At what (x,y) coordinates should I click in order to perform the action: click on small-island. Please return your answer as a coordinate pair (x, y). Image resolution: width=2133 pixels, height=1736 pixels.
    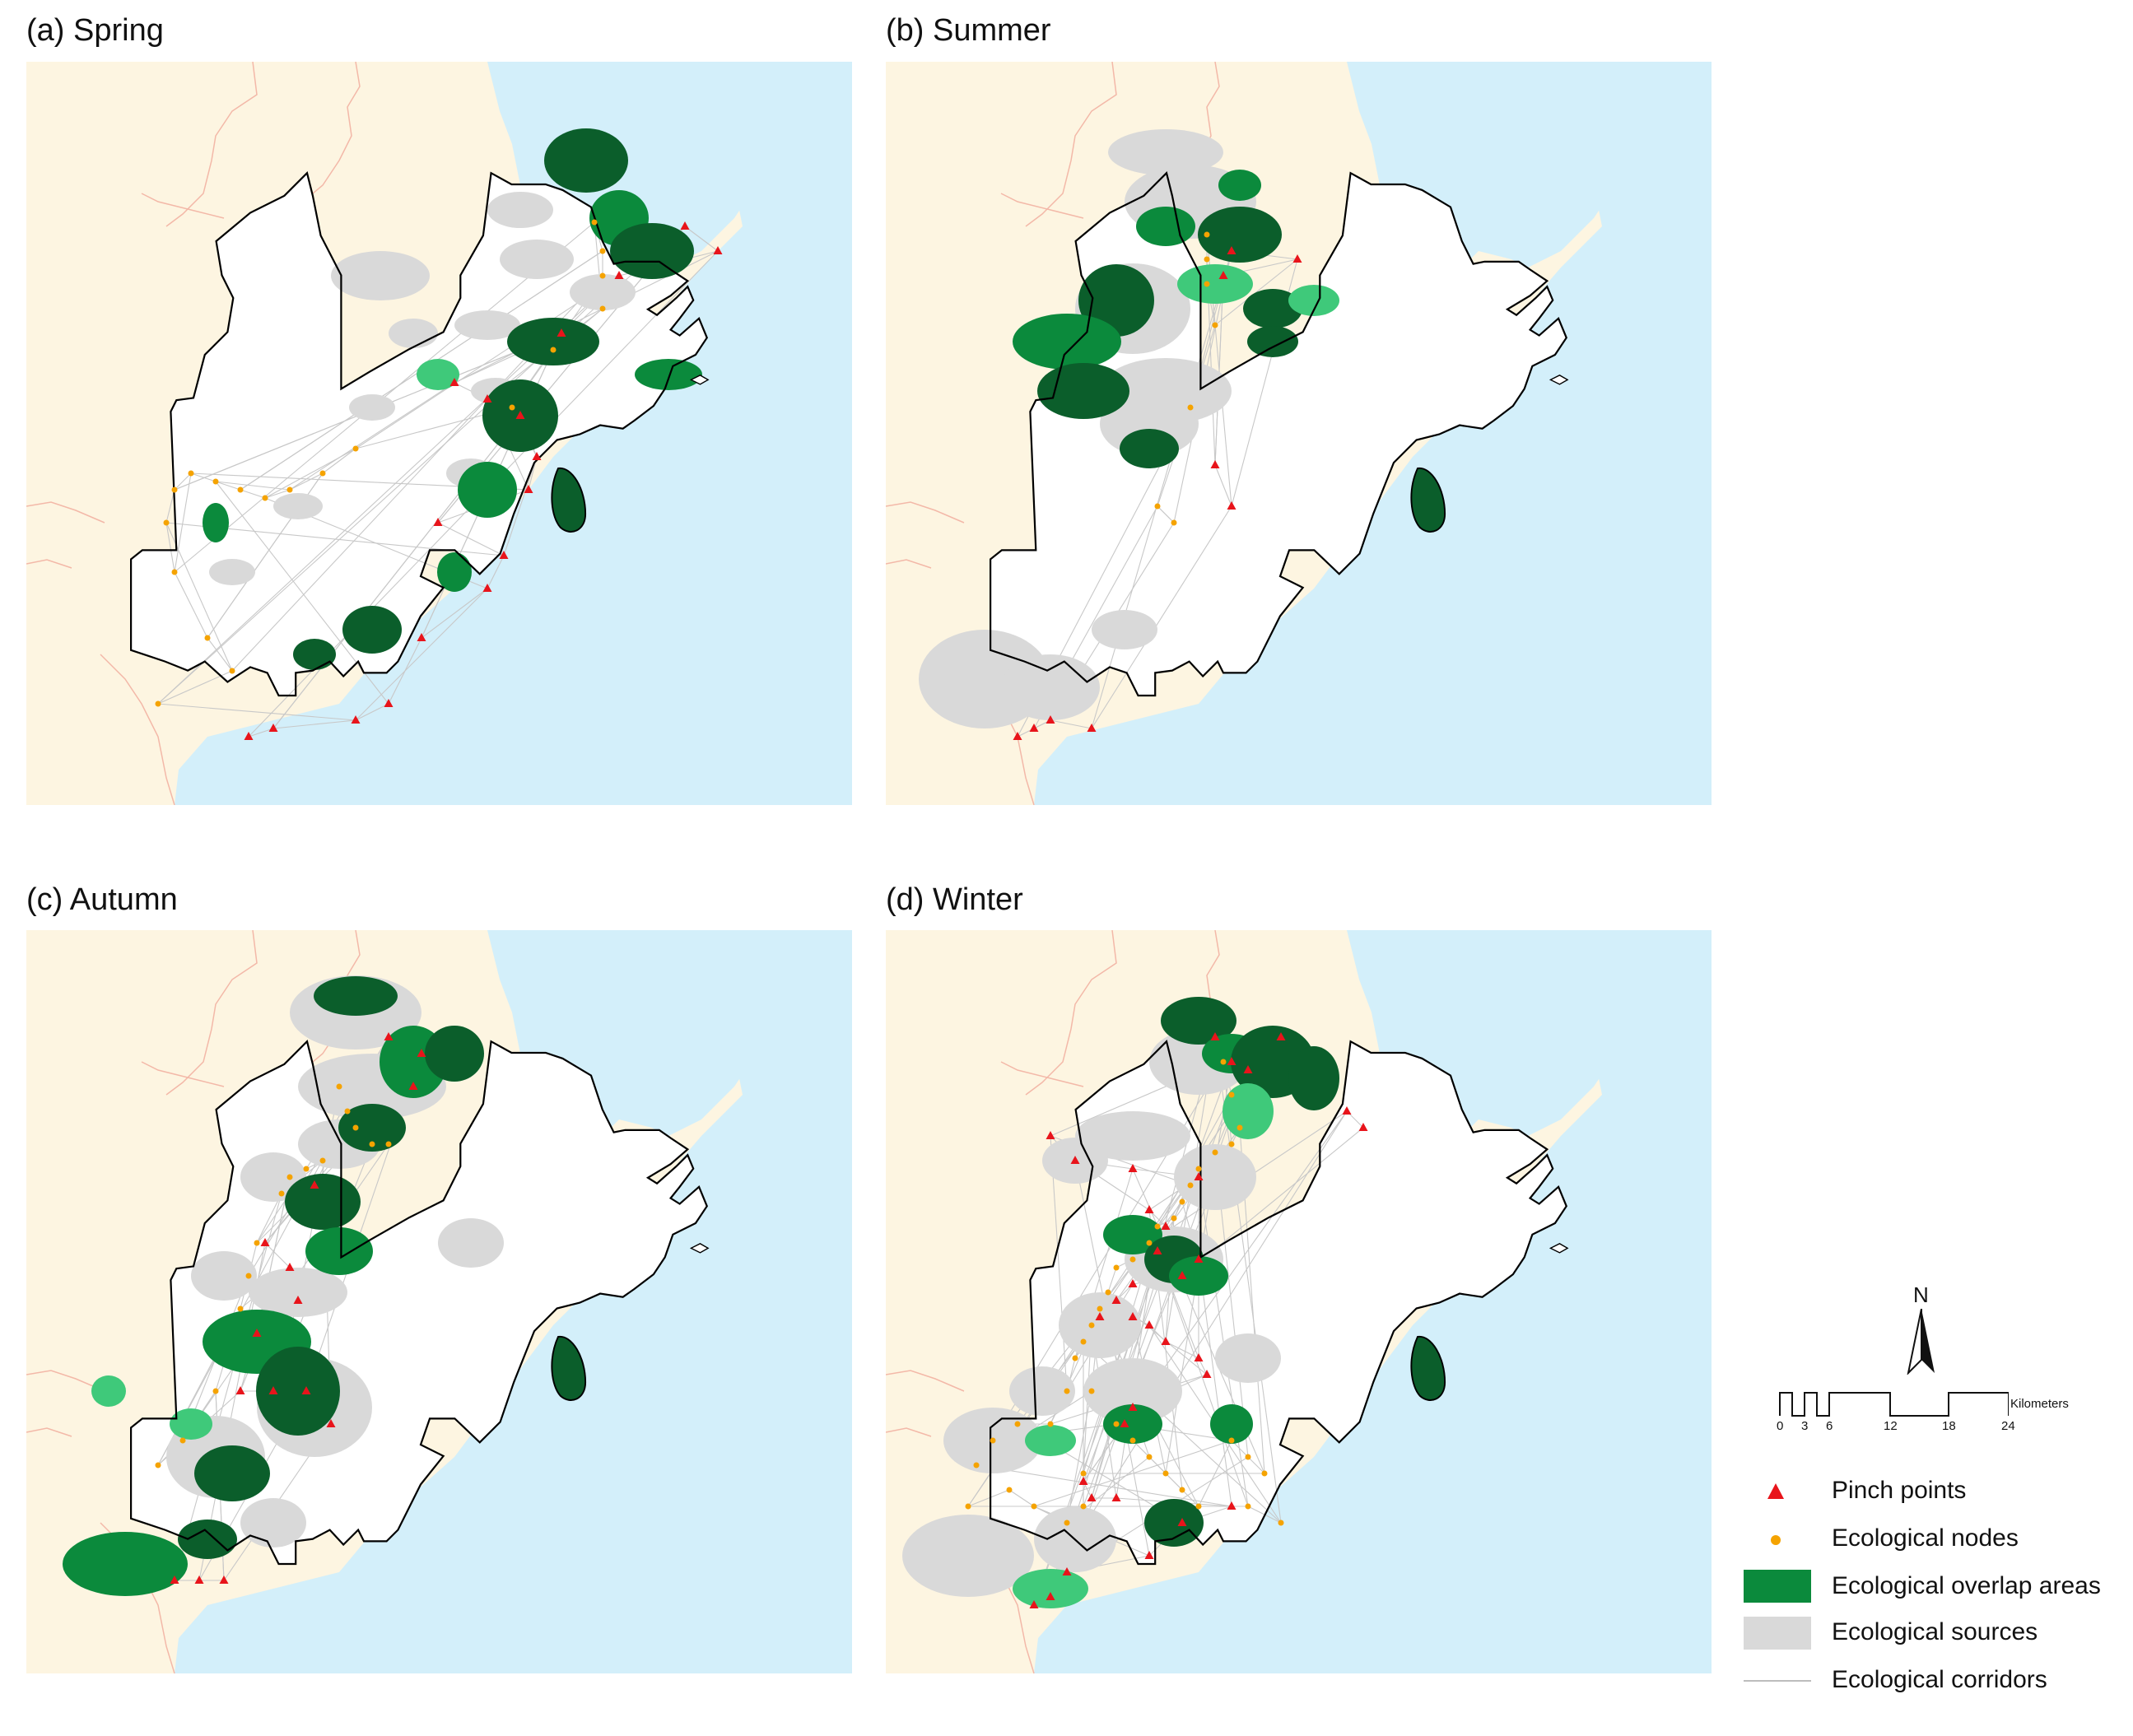
    Looking at the image, I should click on (699, 380).